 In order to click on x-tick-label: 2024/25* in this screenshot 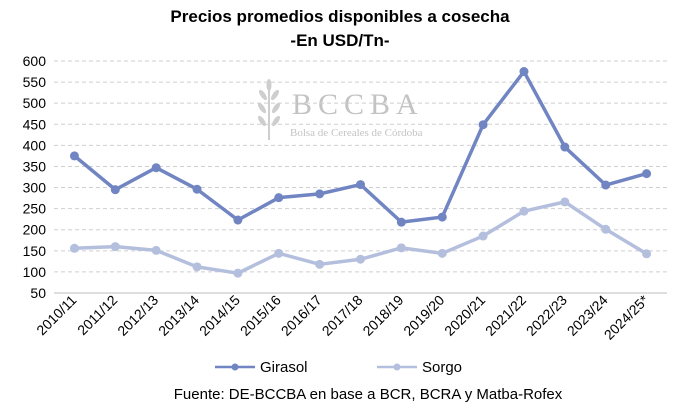, I will do `click(626, 316)`.